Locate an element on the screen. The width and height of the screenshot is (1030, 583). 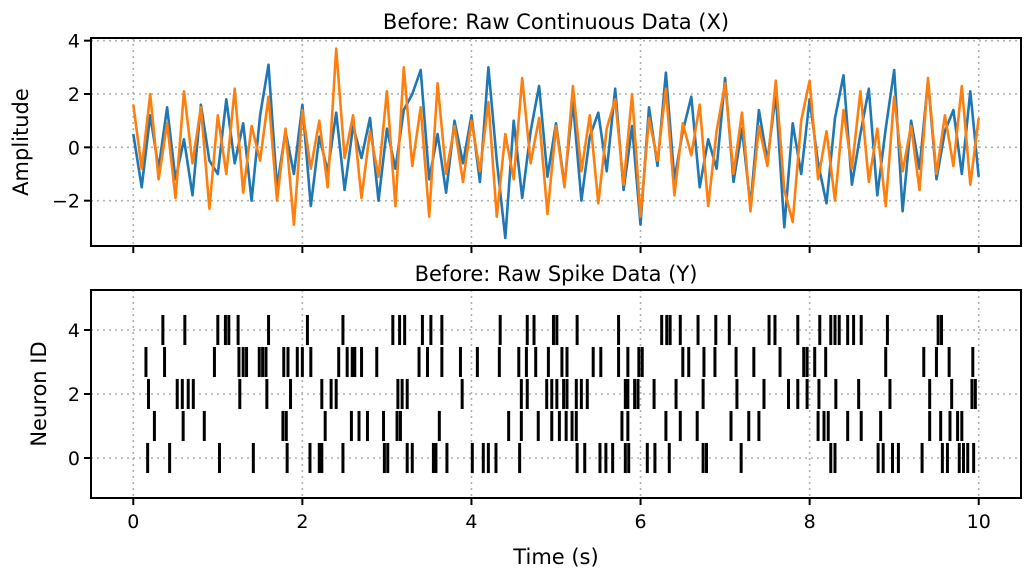
top-y-axis-label: Amplitude is located at coordinates (21, 142).